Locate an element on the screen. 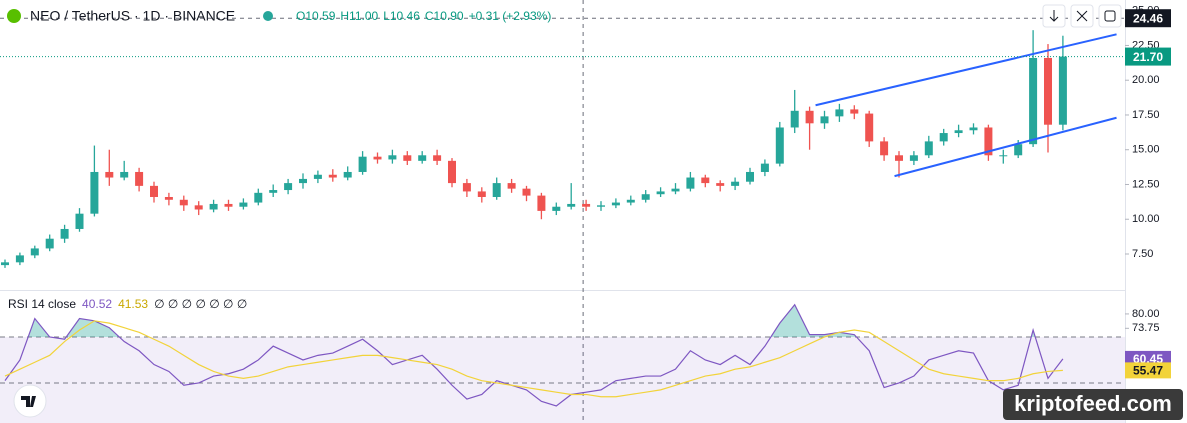 Image resolution: width=1187 pixels, height=423 pixels. toolbar is located at coordinates (1082, 16).